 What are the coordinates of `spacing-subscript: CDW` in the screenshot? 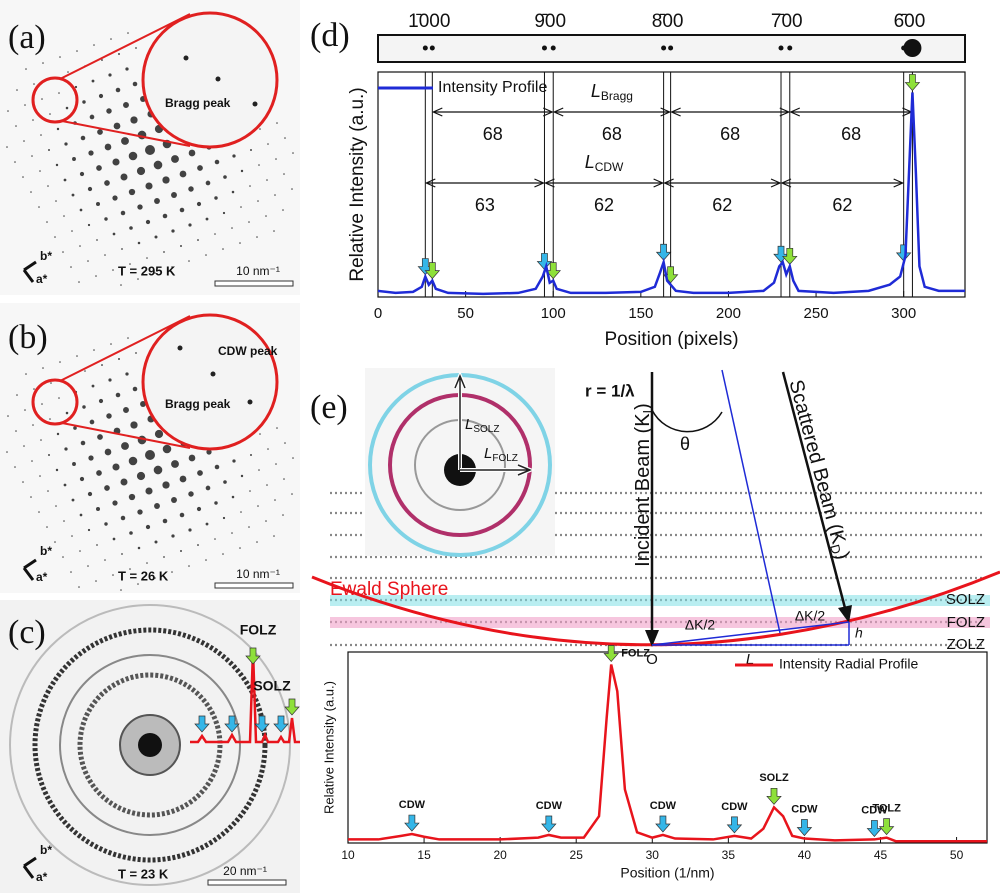 It's located at (609, 167).